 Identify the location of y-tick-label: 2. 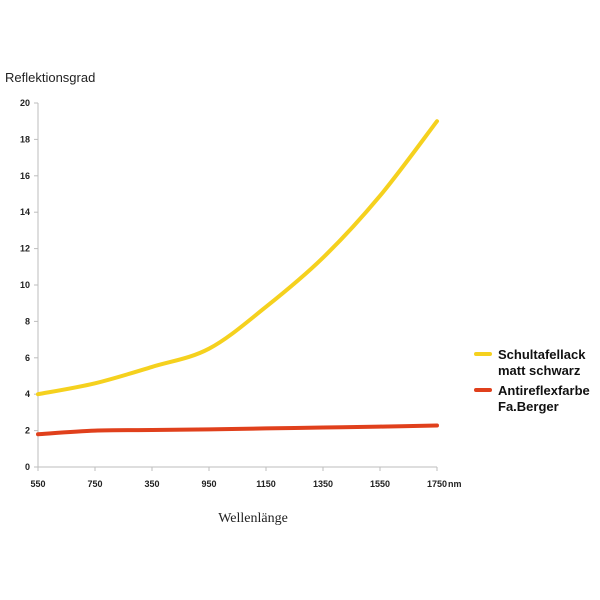
(27, 431).